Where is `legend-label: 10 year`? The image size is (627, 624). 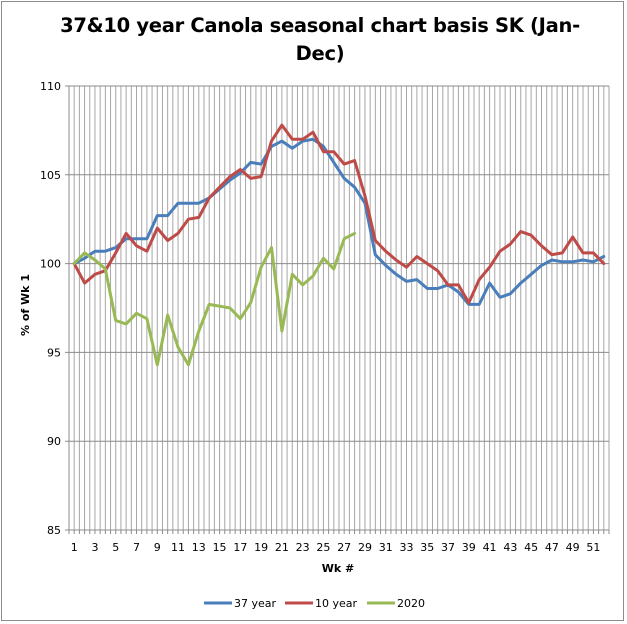
legend-label: 10 year is located at coordinates (336, 603).